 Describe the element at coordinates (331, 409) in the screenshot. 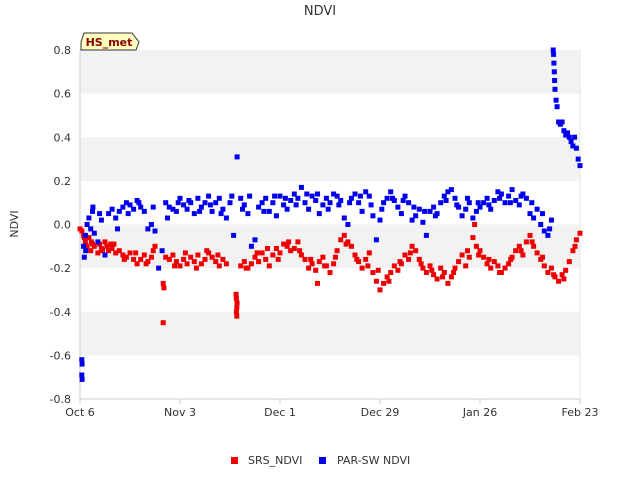

I see `x-axis-ticks: Oct 6 Nov 3 Dec 1 Dec 29 Jan 26 Feb 23` at that location.